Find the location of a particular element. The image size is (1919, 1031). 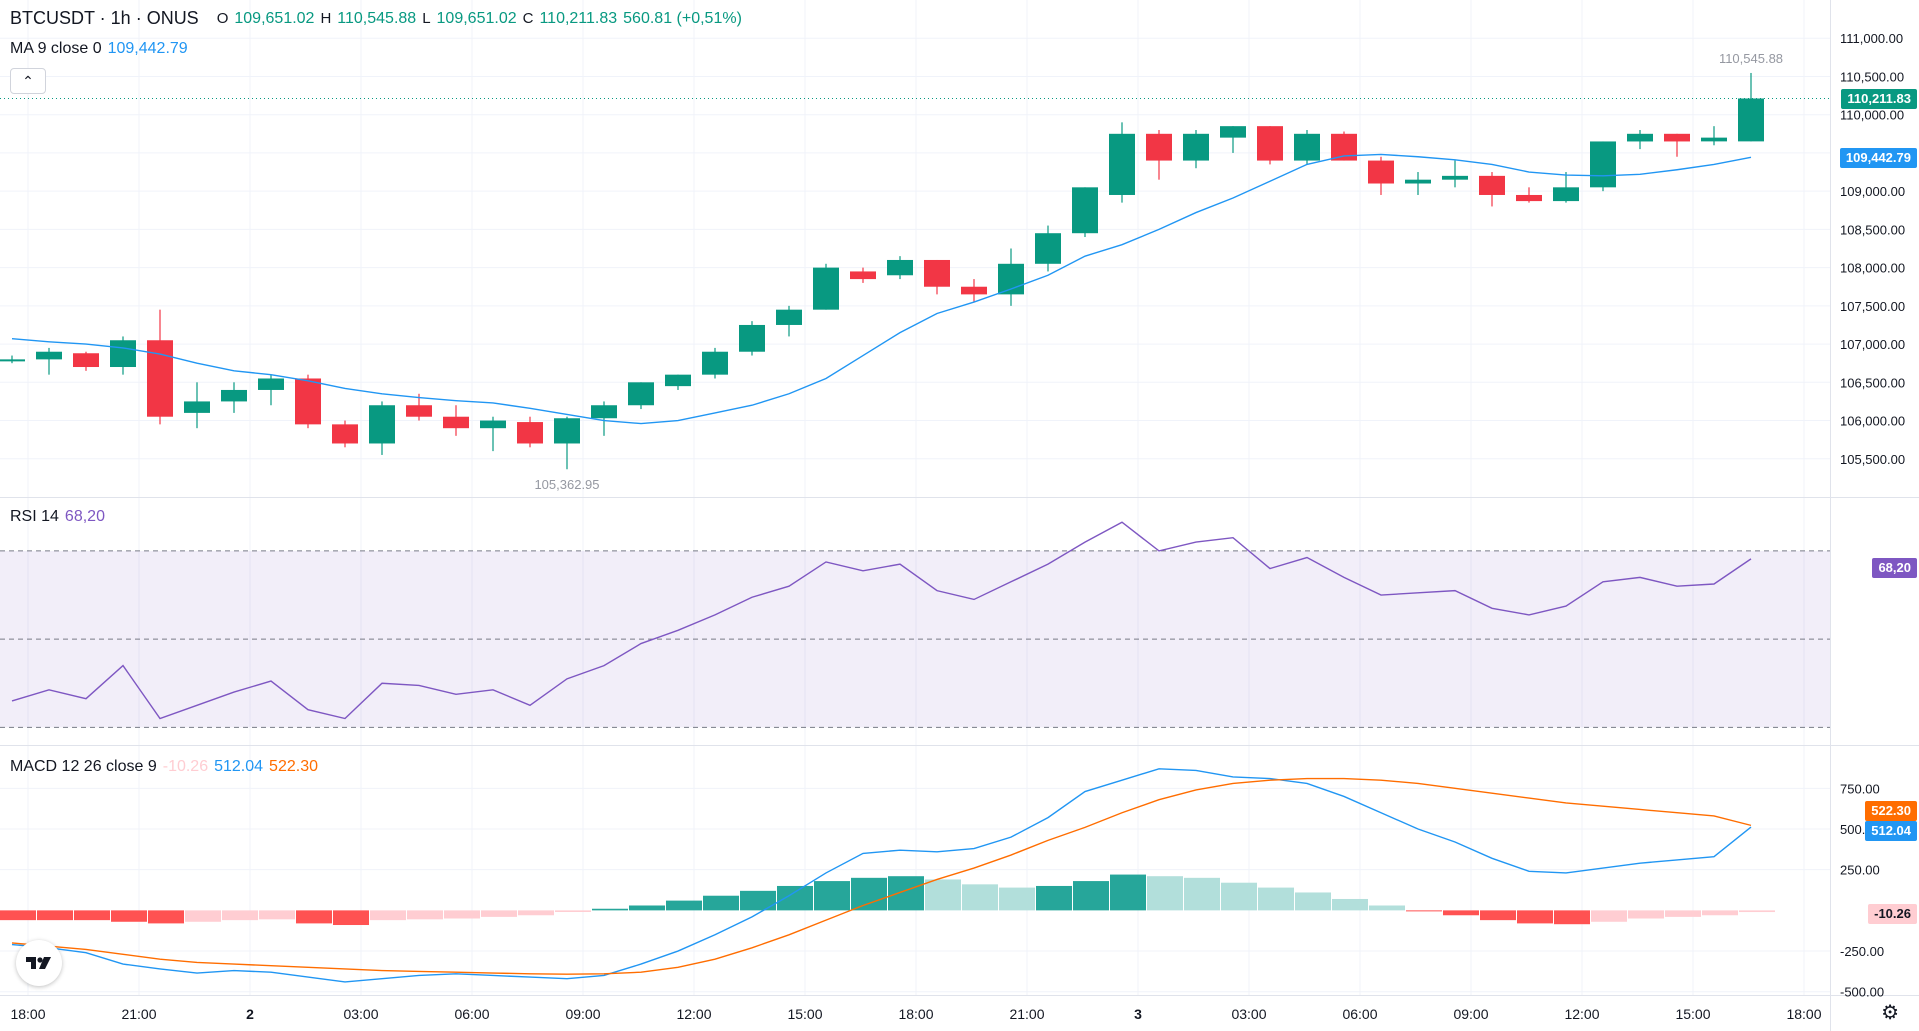

open-value: 109,651.02 is located at coordinates (274, 18).